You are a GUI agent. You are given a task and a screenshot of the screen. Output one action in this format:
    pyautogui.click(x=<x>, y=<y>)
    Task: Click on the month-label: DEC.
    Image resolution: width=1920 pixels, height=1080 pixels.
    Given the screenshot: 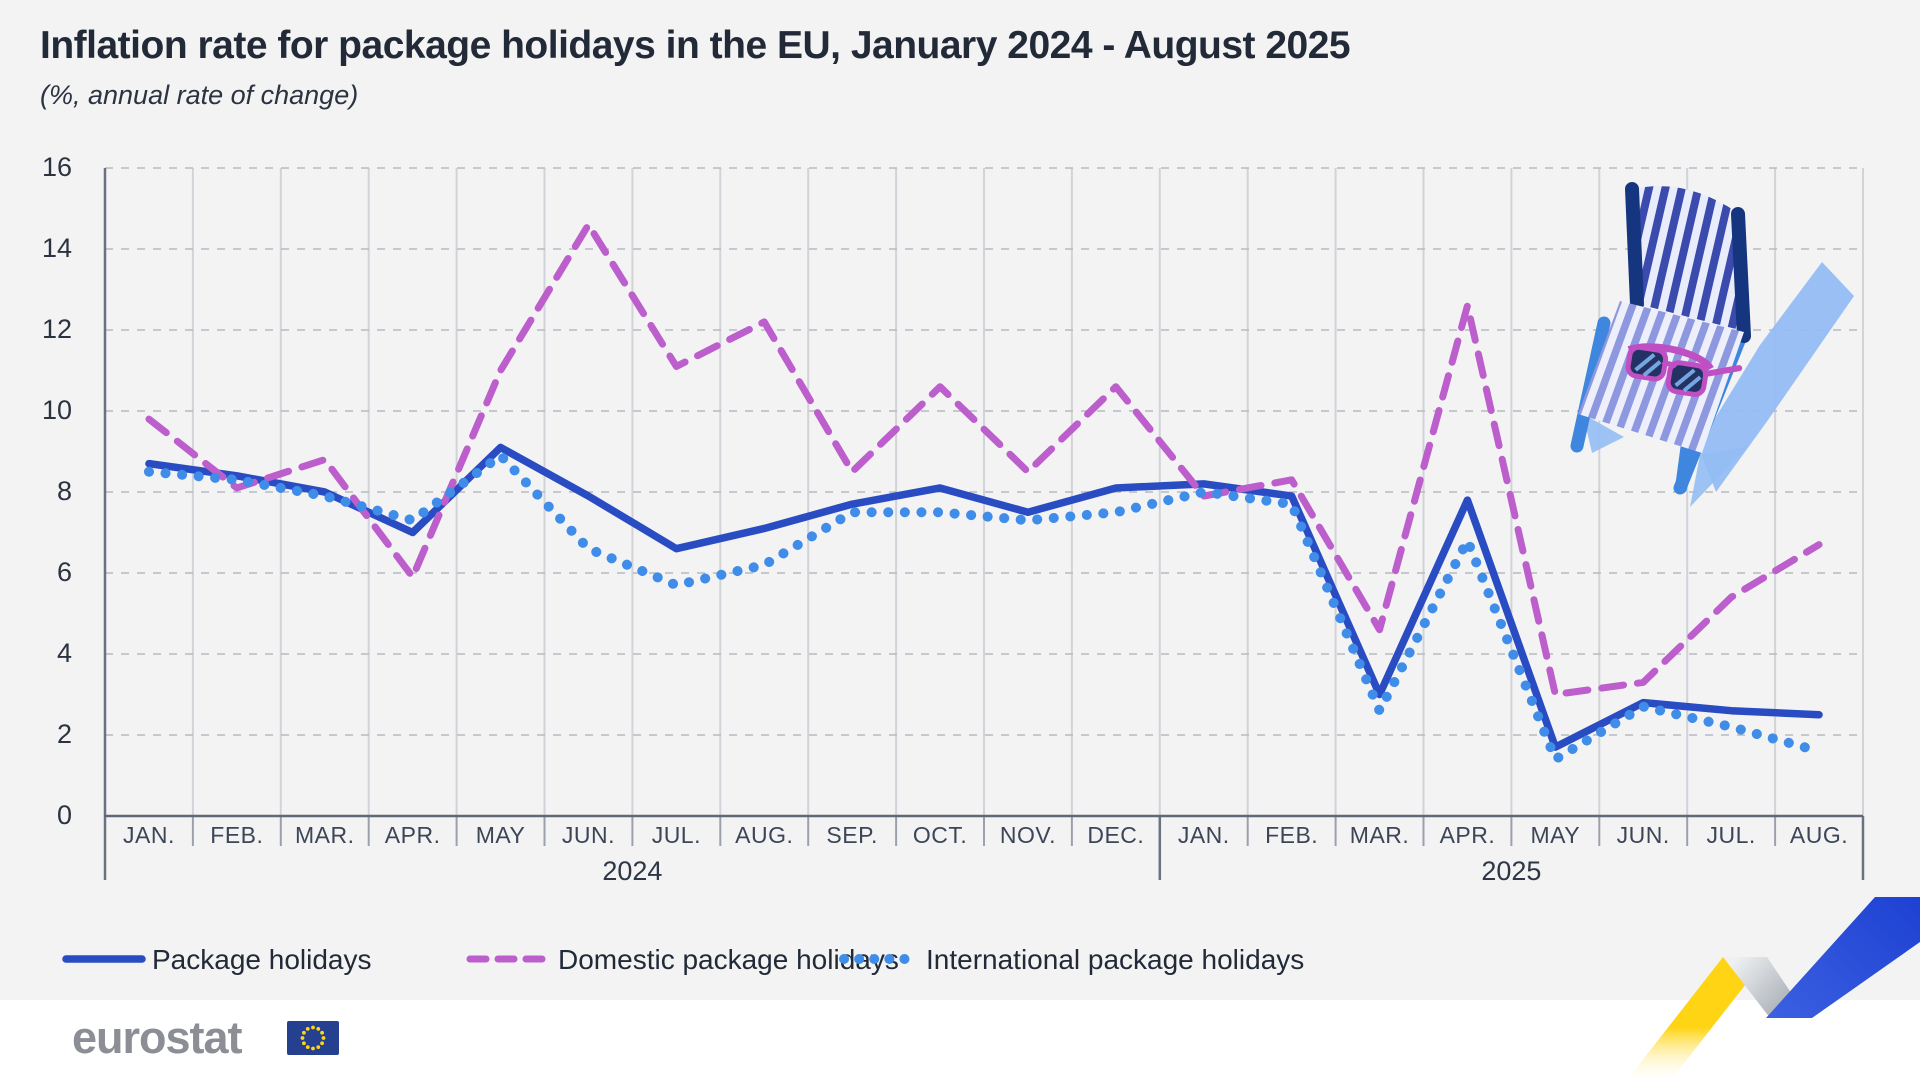 What is the action you would take?
    pyautogui.click(x=1116, y=835)
    